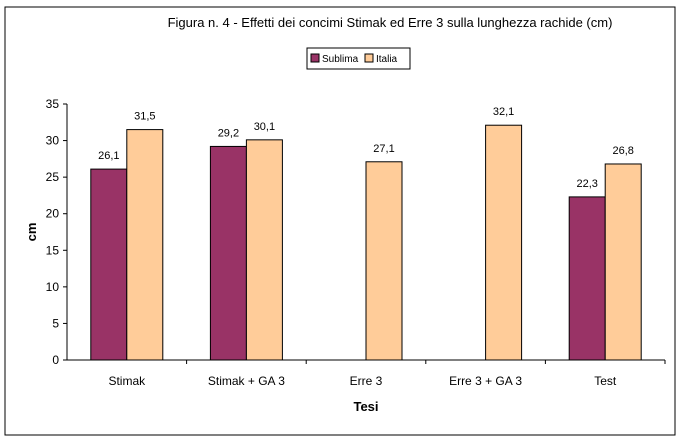 Image resolution: width=687 pixels, height=448 pixels. Describe the element at coordinates (53, 141) in the screenshot. I see `y-tick-label: 30` at that location.